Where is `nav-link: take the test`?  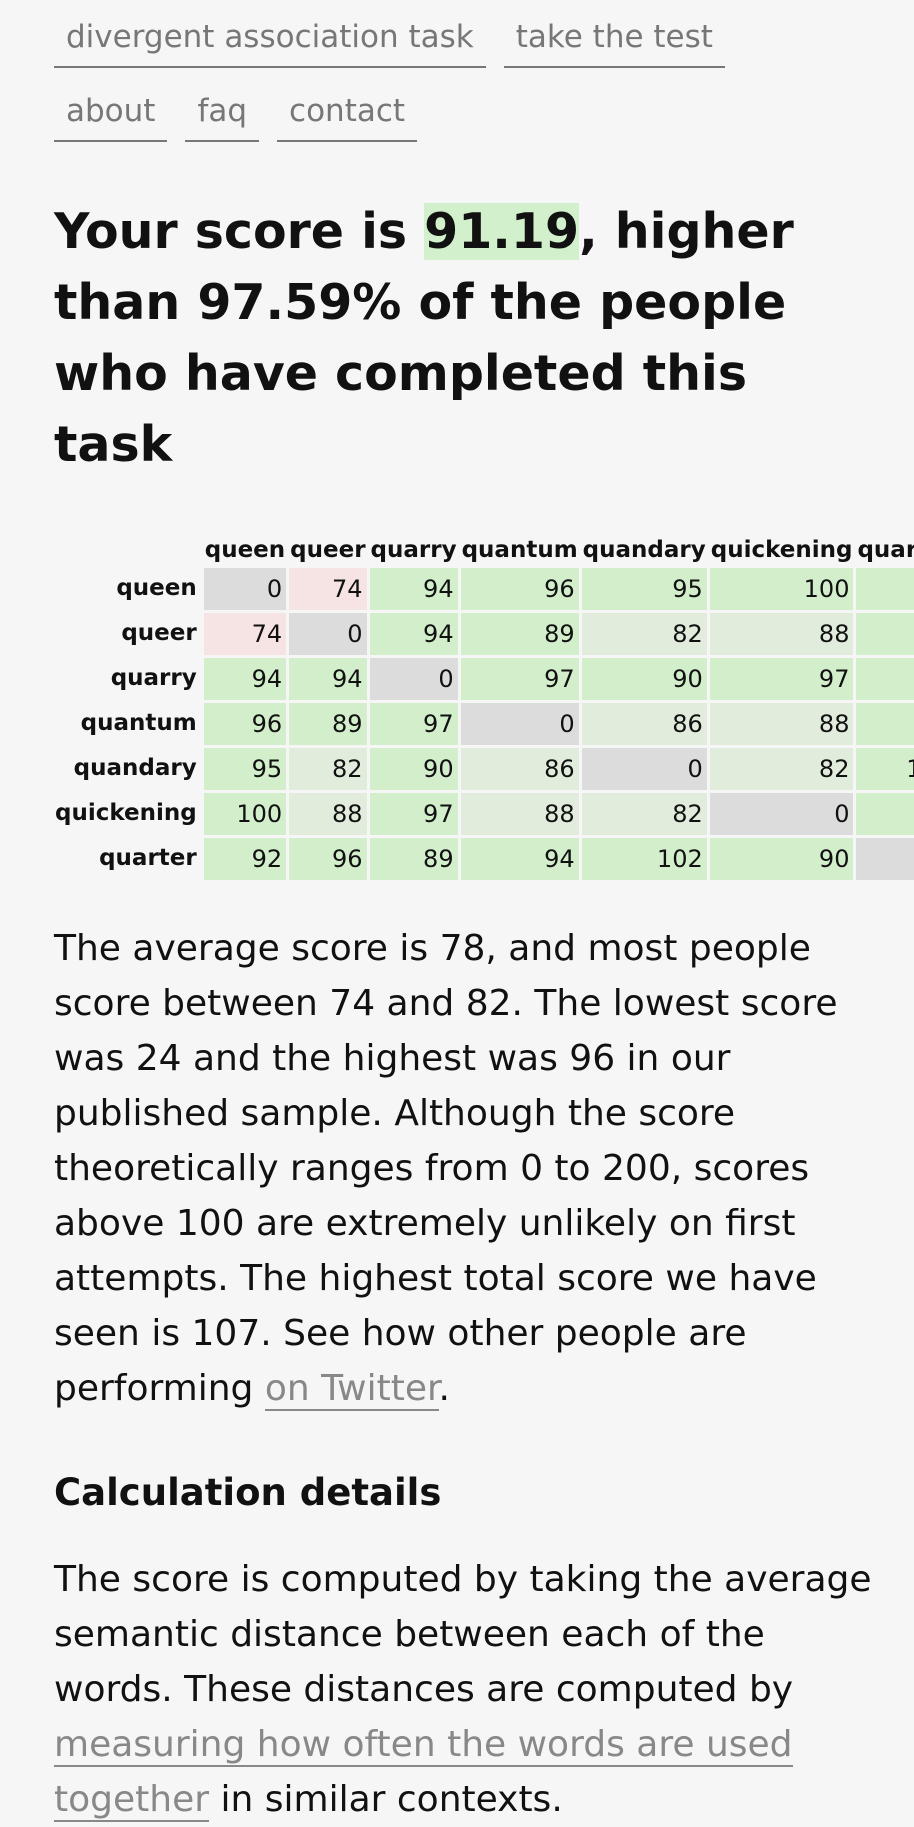
nav-link: take the test is located at coordinates (614, 44).